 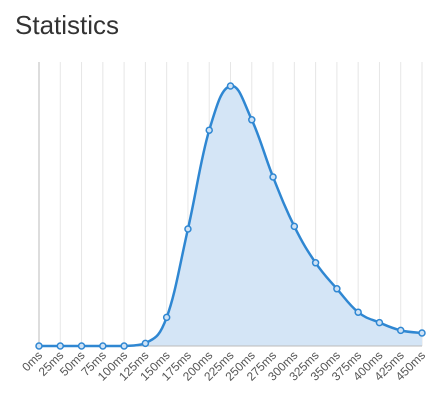 What do you see at coordinates (315, 263) in the screenshot?
I see `data-point-325ms` at bounding box center [315, 263].